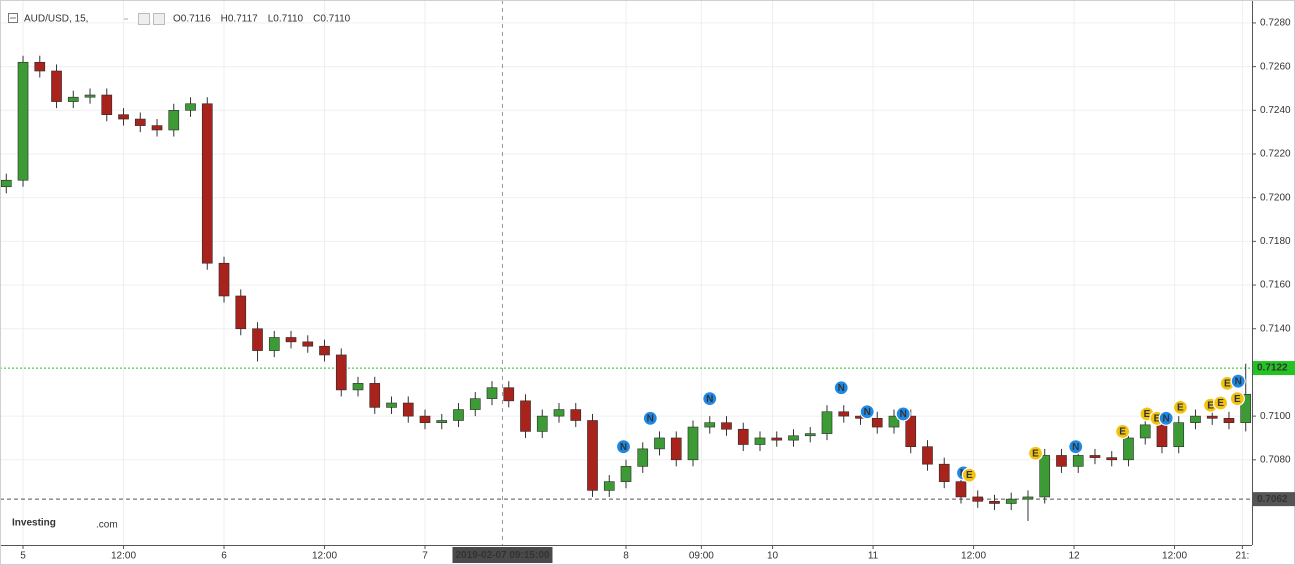 The width and height of the screenshot is (1295, 565). Describe the element at coordinates (1275, 459) in the screenshot. I see `y-tick-label: 0.7080` at that location.